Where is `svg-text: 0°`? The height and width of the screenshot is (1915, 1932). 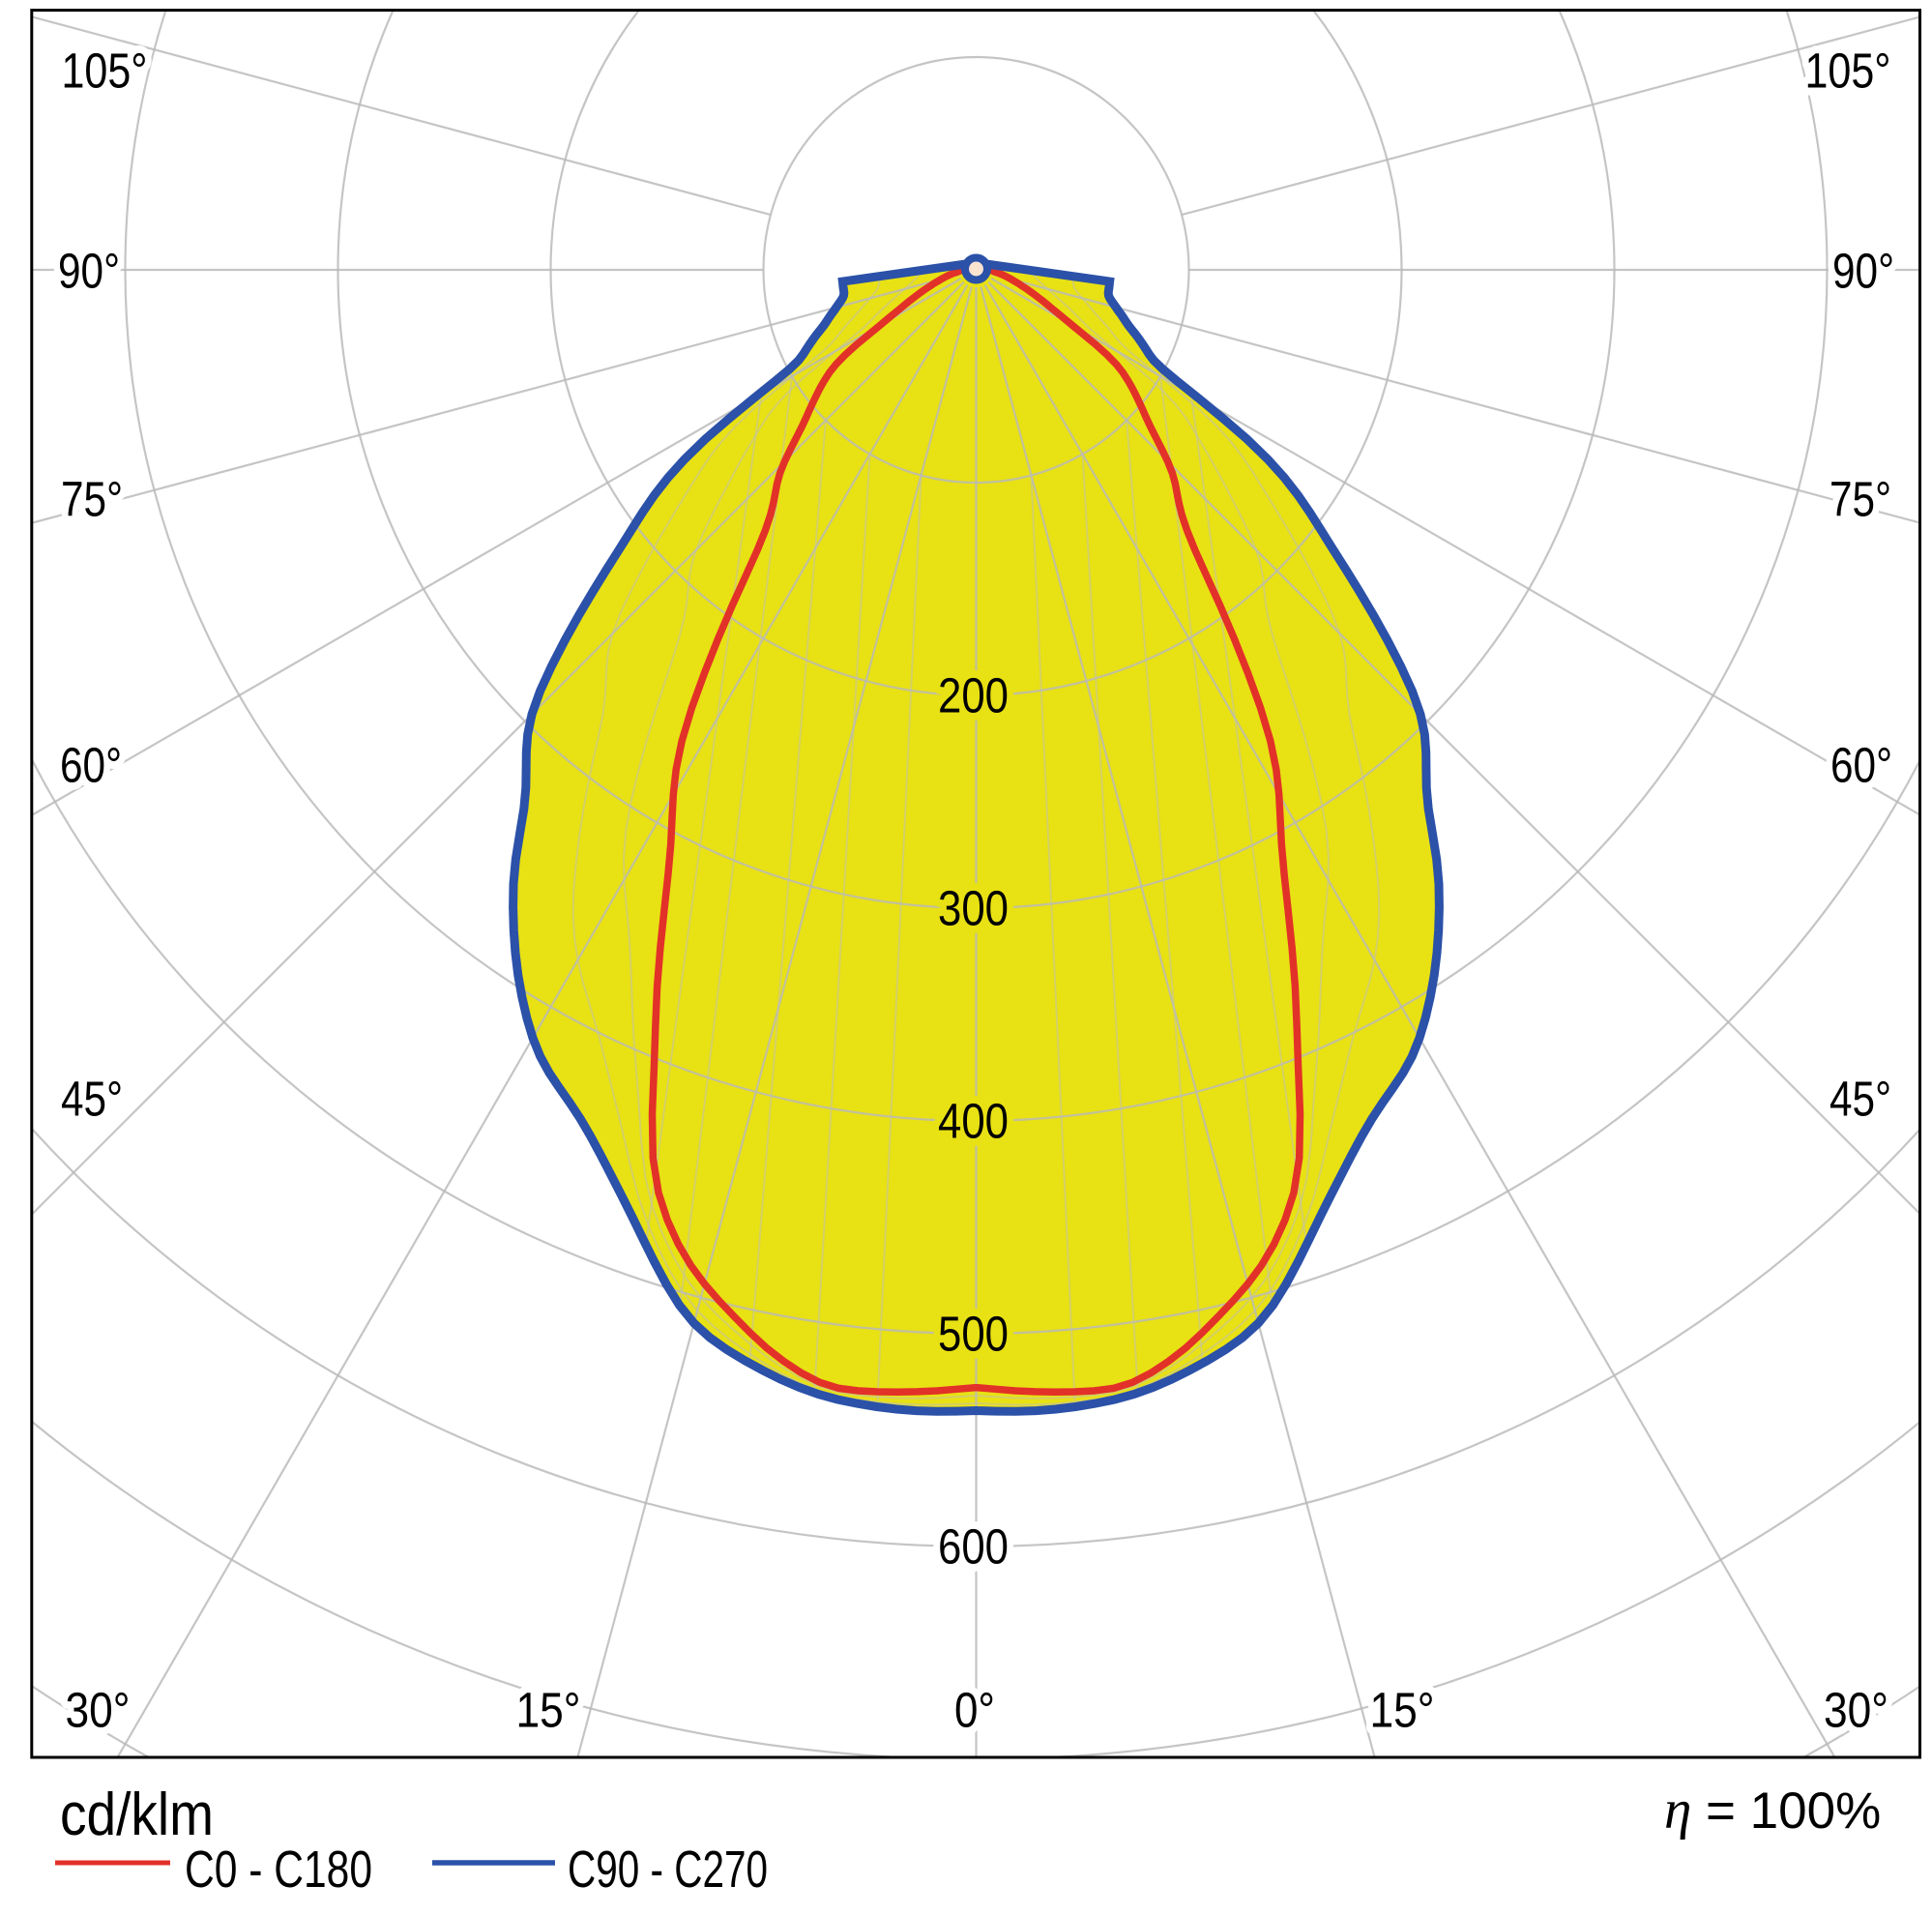
svg-text: 0° is located at coordinates (974, 1710).